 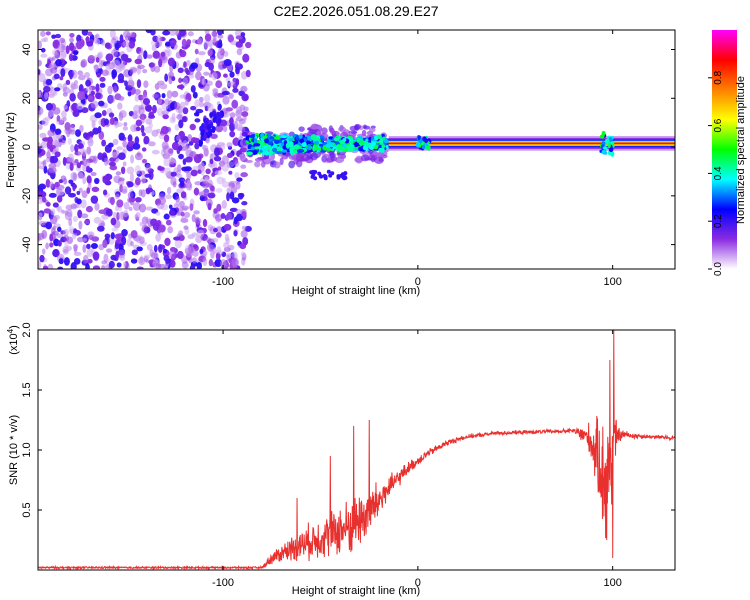 I want to click on colorbar-tick-label: 0.8, so click(x=718, y=77).